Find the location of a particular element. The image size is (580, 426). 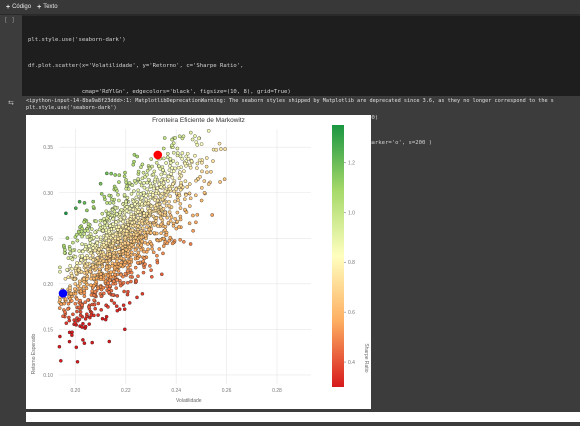

add-code-button: + Código is located at coordinates (18, 7).